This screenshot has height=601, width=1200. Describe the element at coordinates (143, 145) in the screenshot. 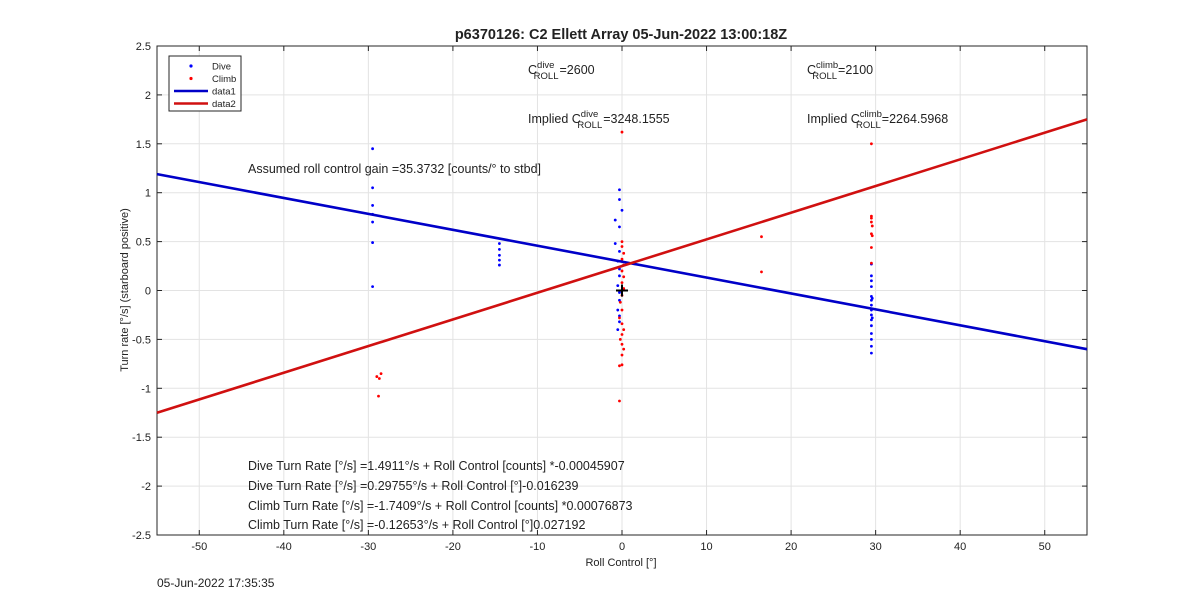

I see `y-tick-label: 1.5` at that location.